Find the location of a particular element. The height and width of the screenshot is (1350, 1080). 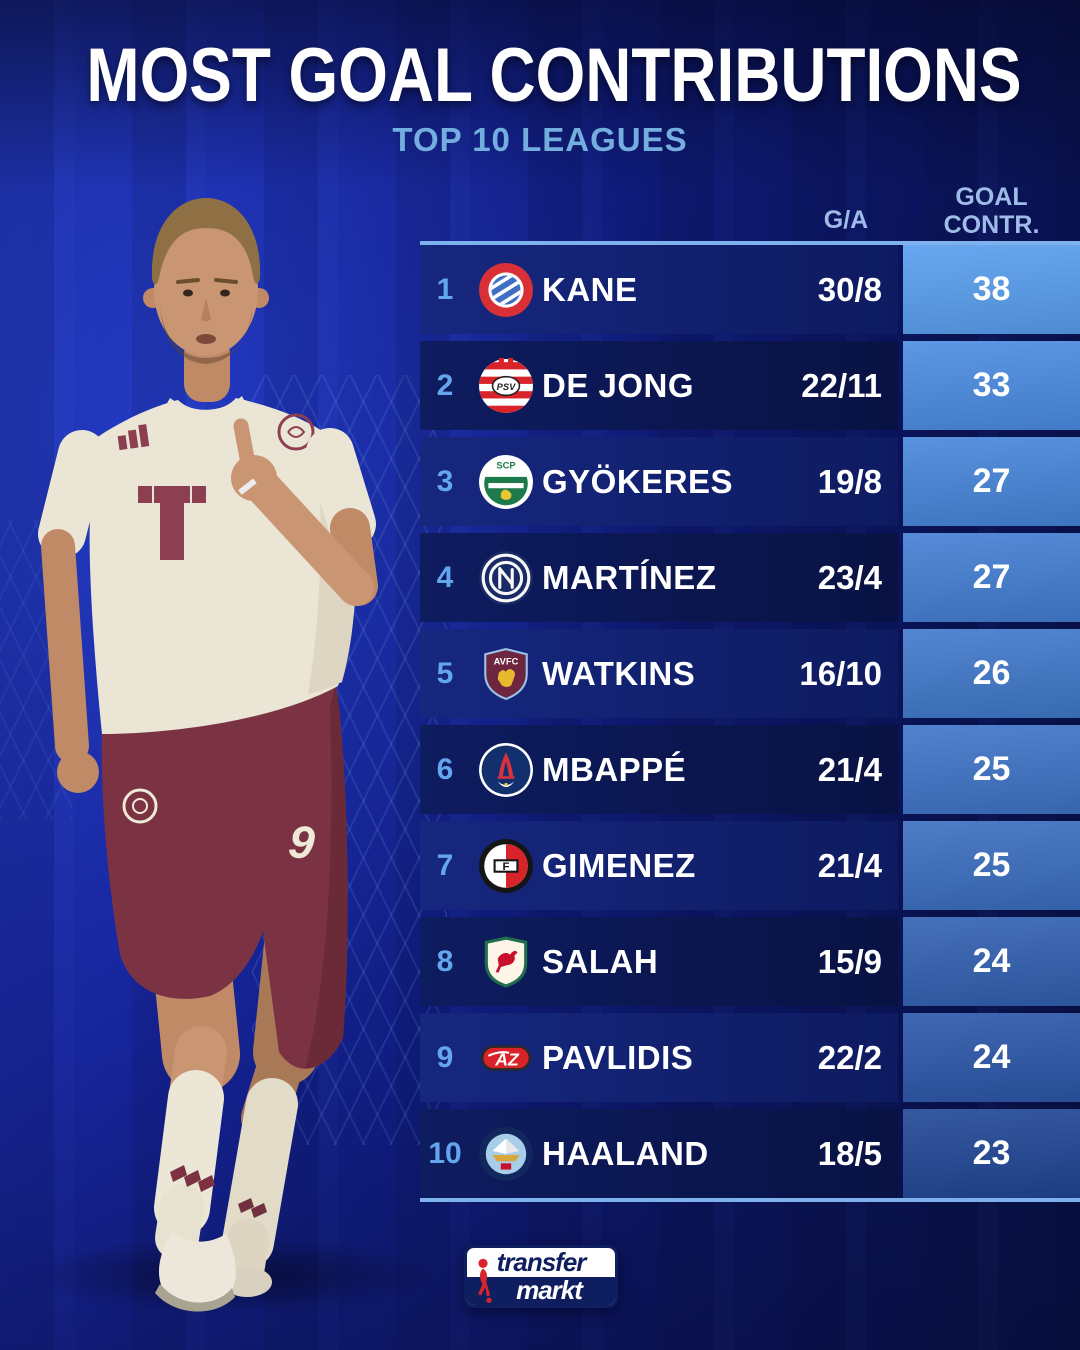

table-row: 4 MARTÍNEZ 23/4 27 is located at coordinates (750, 577).